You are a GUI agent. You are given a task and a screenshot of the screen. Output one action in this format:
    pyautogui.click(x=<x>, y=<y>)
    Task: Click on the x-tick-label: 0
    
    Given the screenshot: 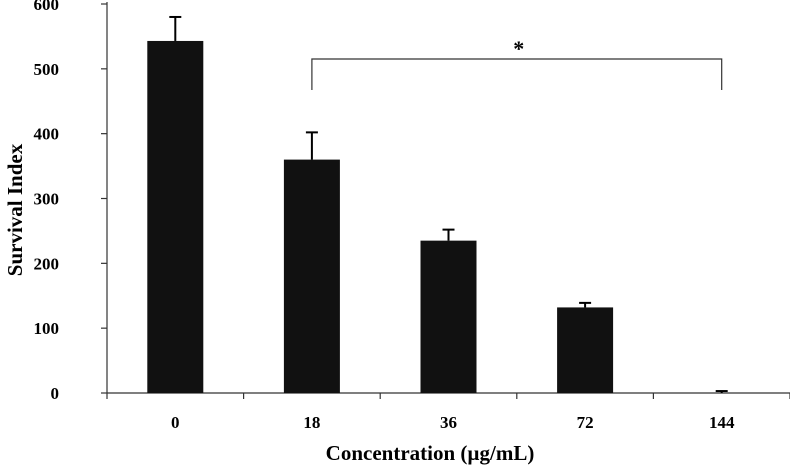 What is the action you would take?
    pyautogui.click(x=175, y=422)
    